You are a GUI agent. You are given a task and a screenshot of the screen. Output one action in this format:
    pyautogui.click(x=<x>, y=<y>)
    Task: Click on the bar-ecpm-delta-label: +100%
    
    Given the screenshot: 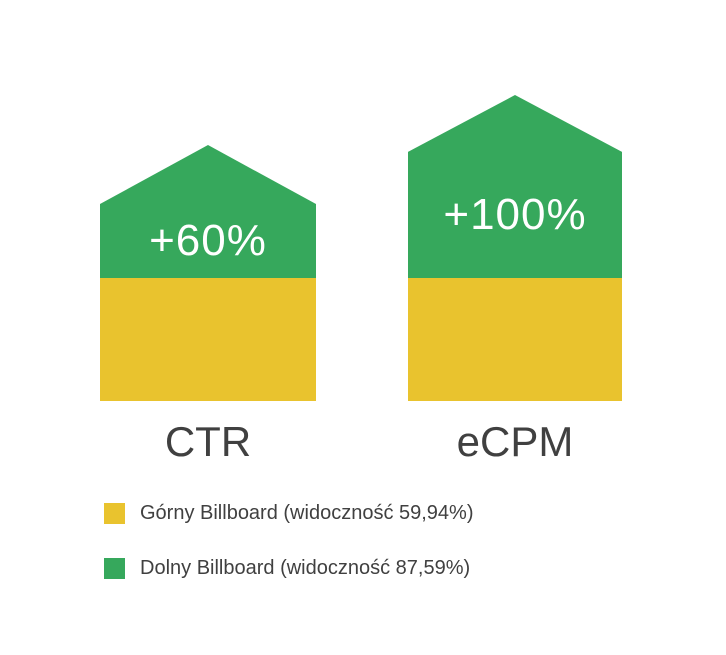 What is the action you would take?
    pyautogui.click(x=515, y=214)
    